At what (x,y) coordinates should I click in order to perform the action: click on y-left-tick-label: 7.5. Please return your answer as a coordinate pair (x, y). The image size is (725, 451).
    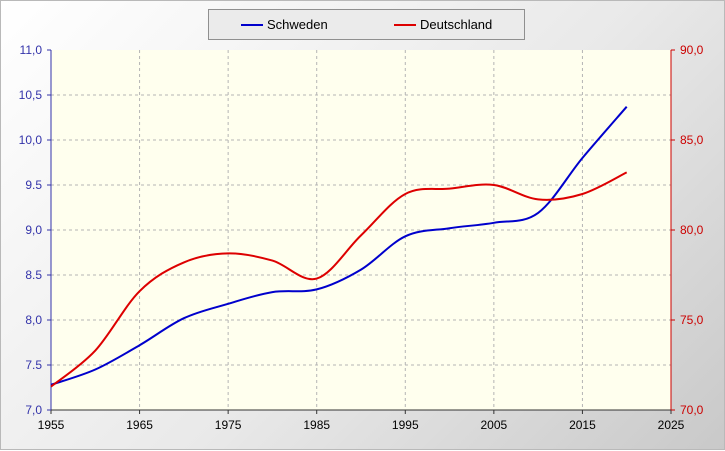
    Looking at the image, I should click on (33, 365).